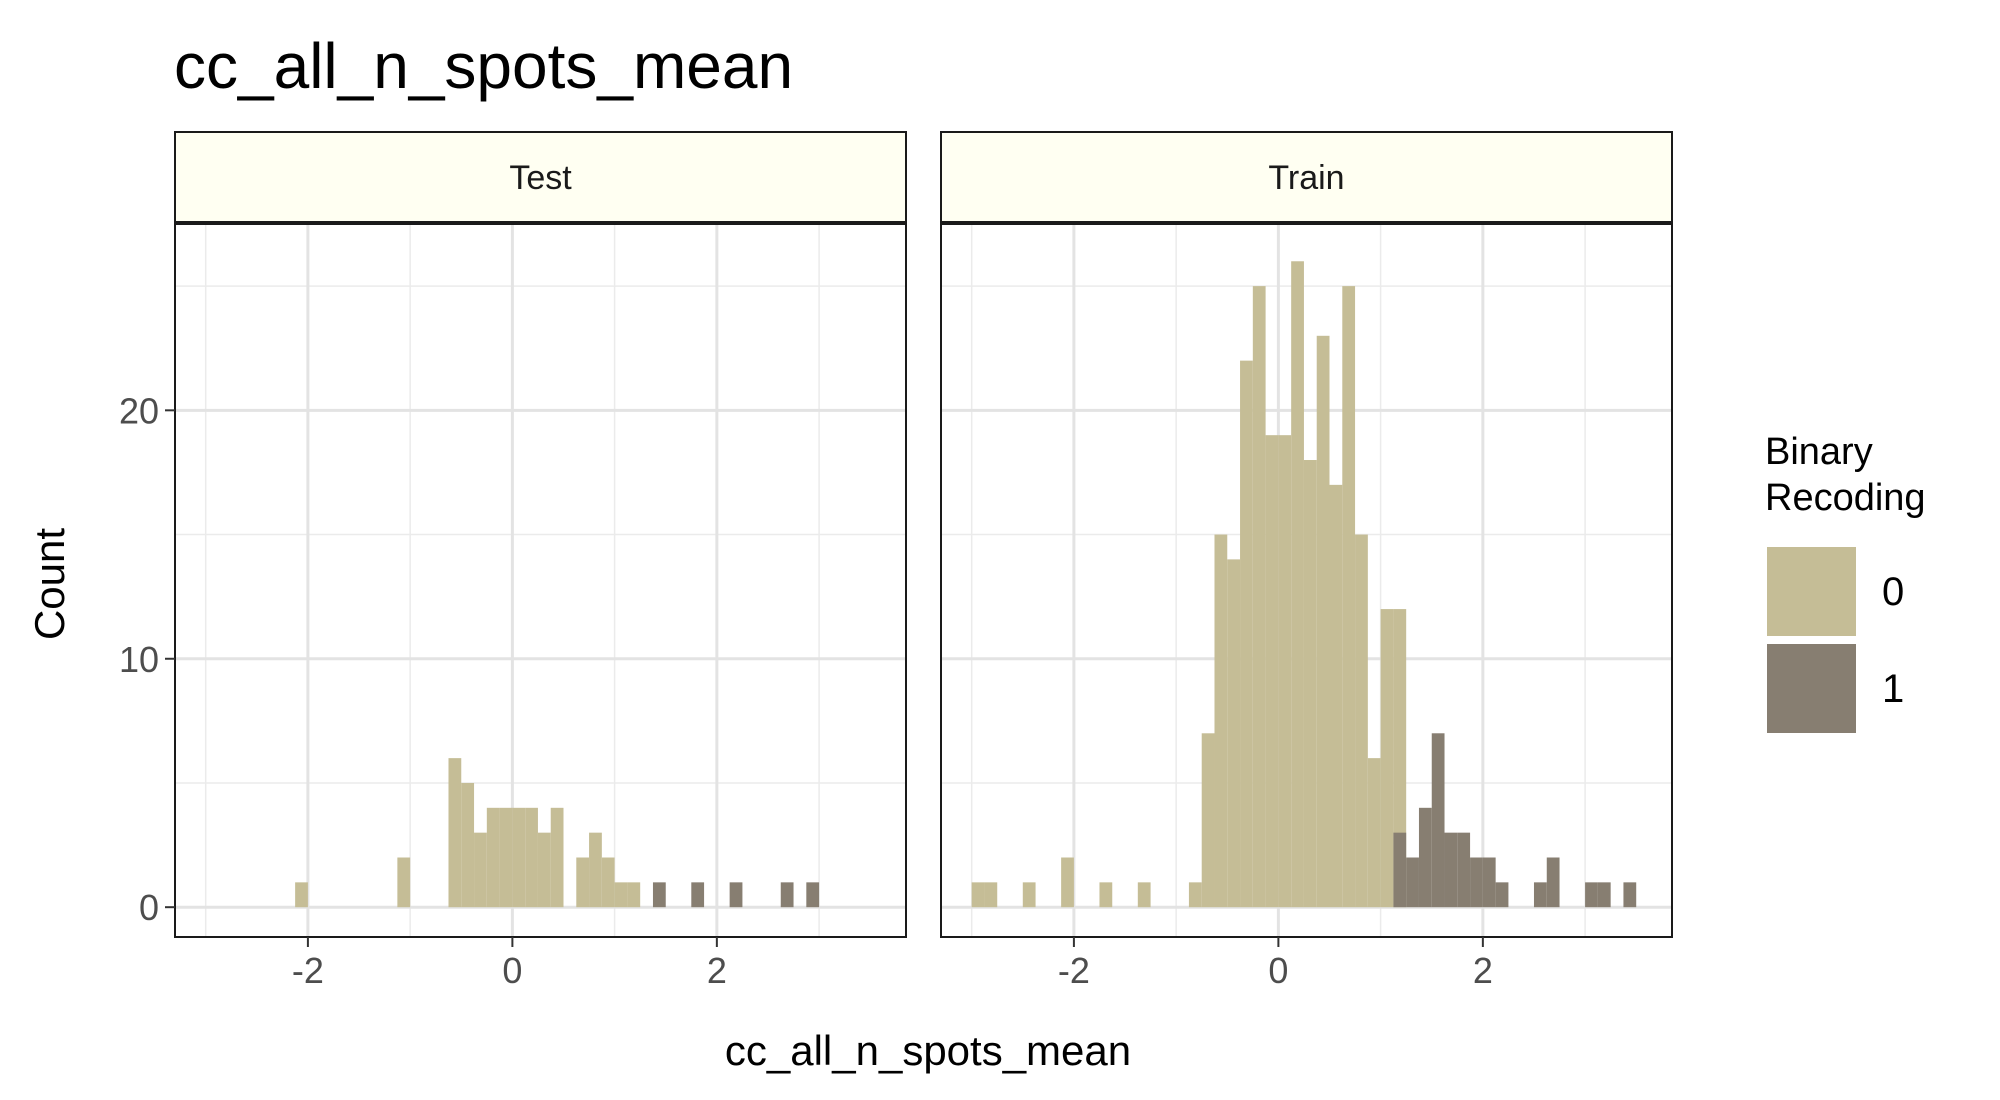  I want to click on legend-label-1: 1, so click(1893, 689).